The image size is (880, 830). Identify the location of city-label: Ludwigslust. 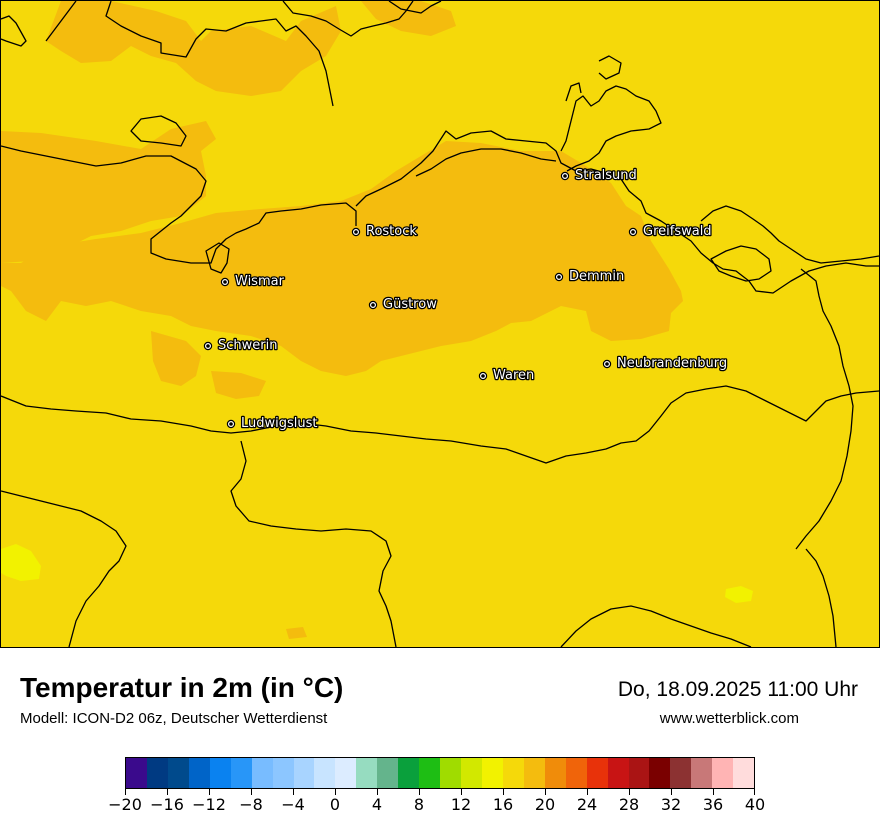
(279, 423).